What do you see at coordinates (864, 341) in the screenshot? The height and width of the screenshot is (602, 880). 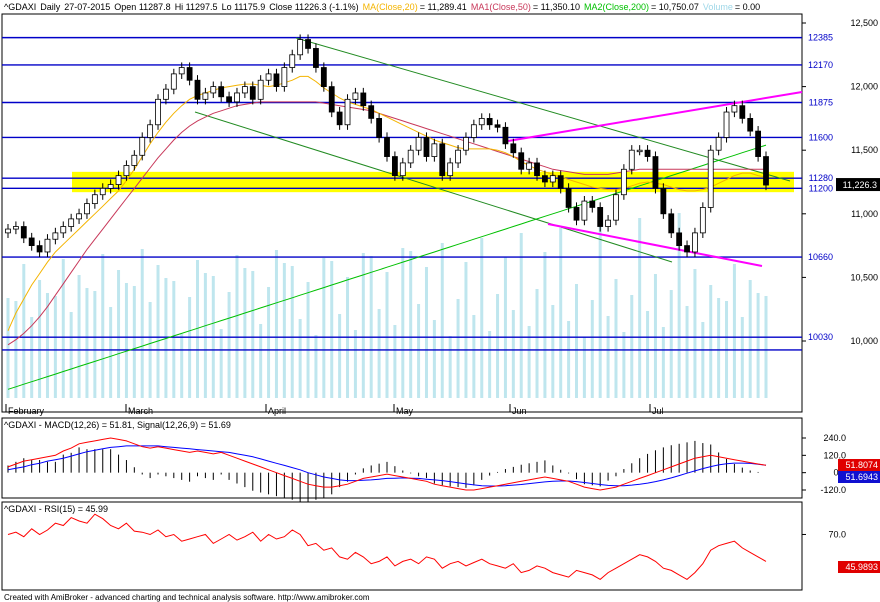 I see `price-tick-label: 10,000` at bounding box center [864, 341].